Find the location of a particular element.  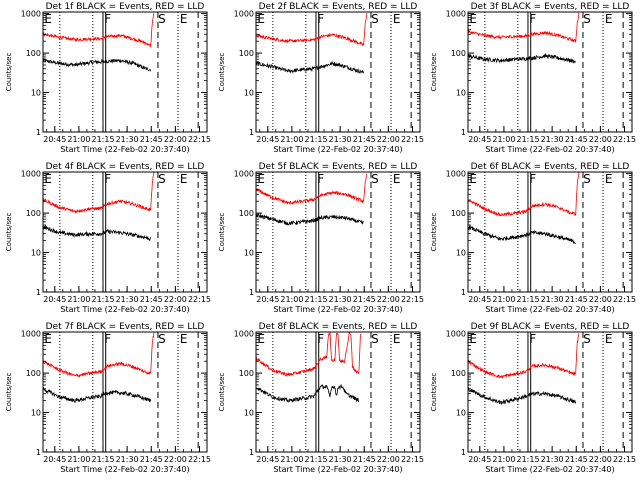

panel-title: Det 4f BLACK = Events, RED = LLD is located at coordinates (125, 167).